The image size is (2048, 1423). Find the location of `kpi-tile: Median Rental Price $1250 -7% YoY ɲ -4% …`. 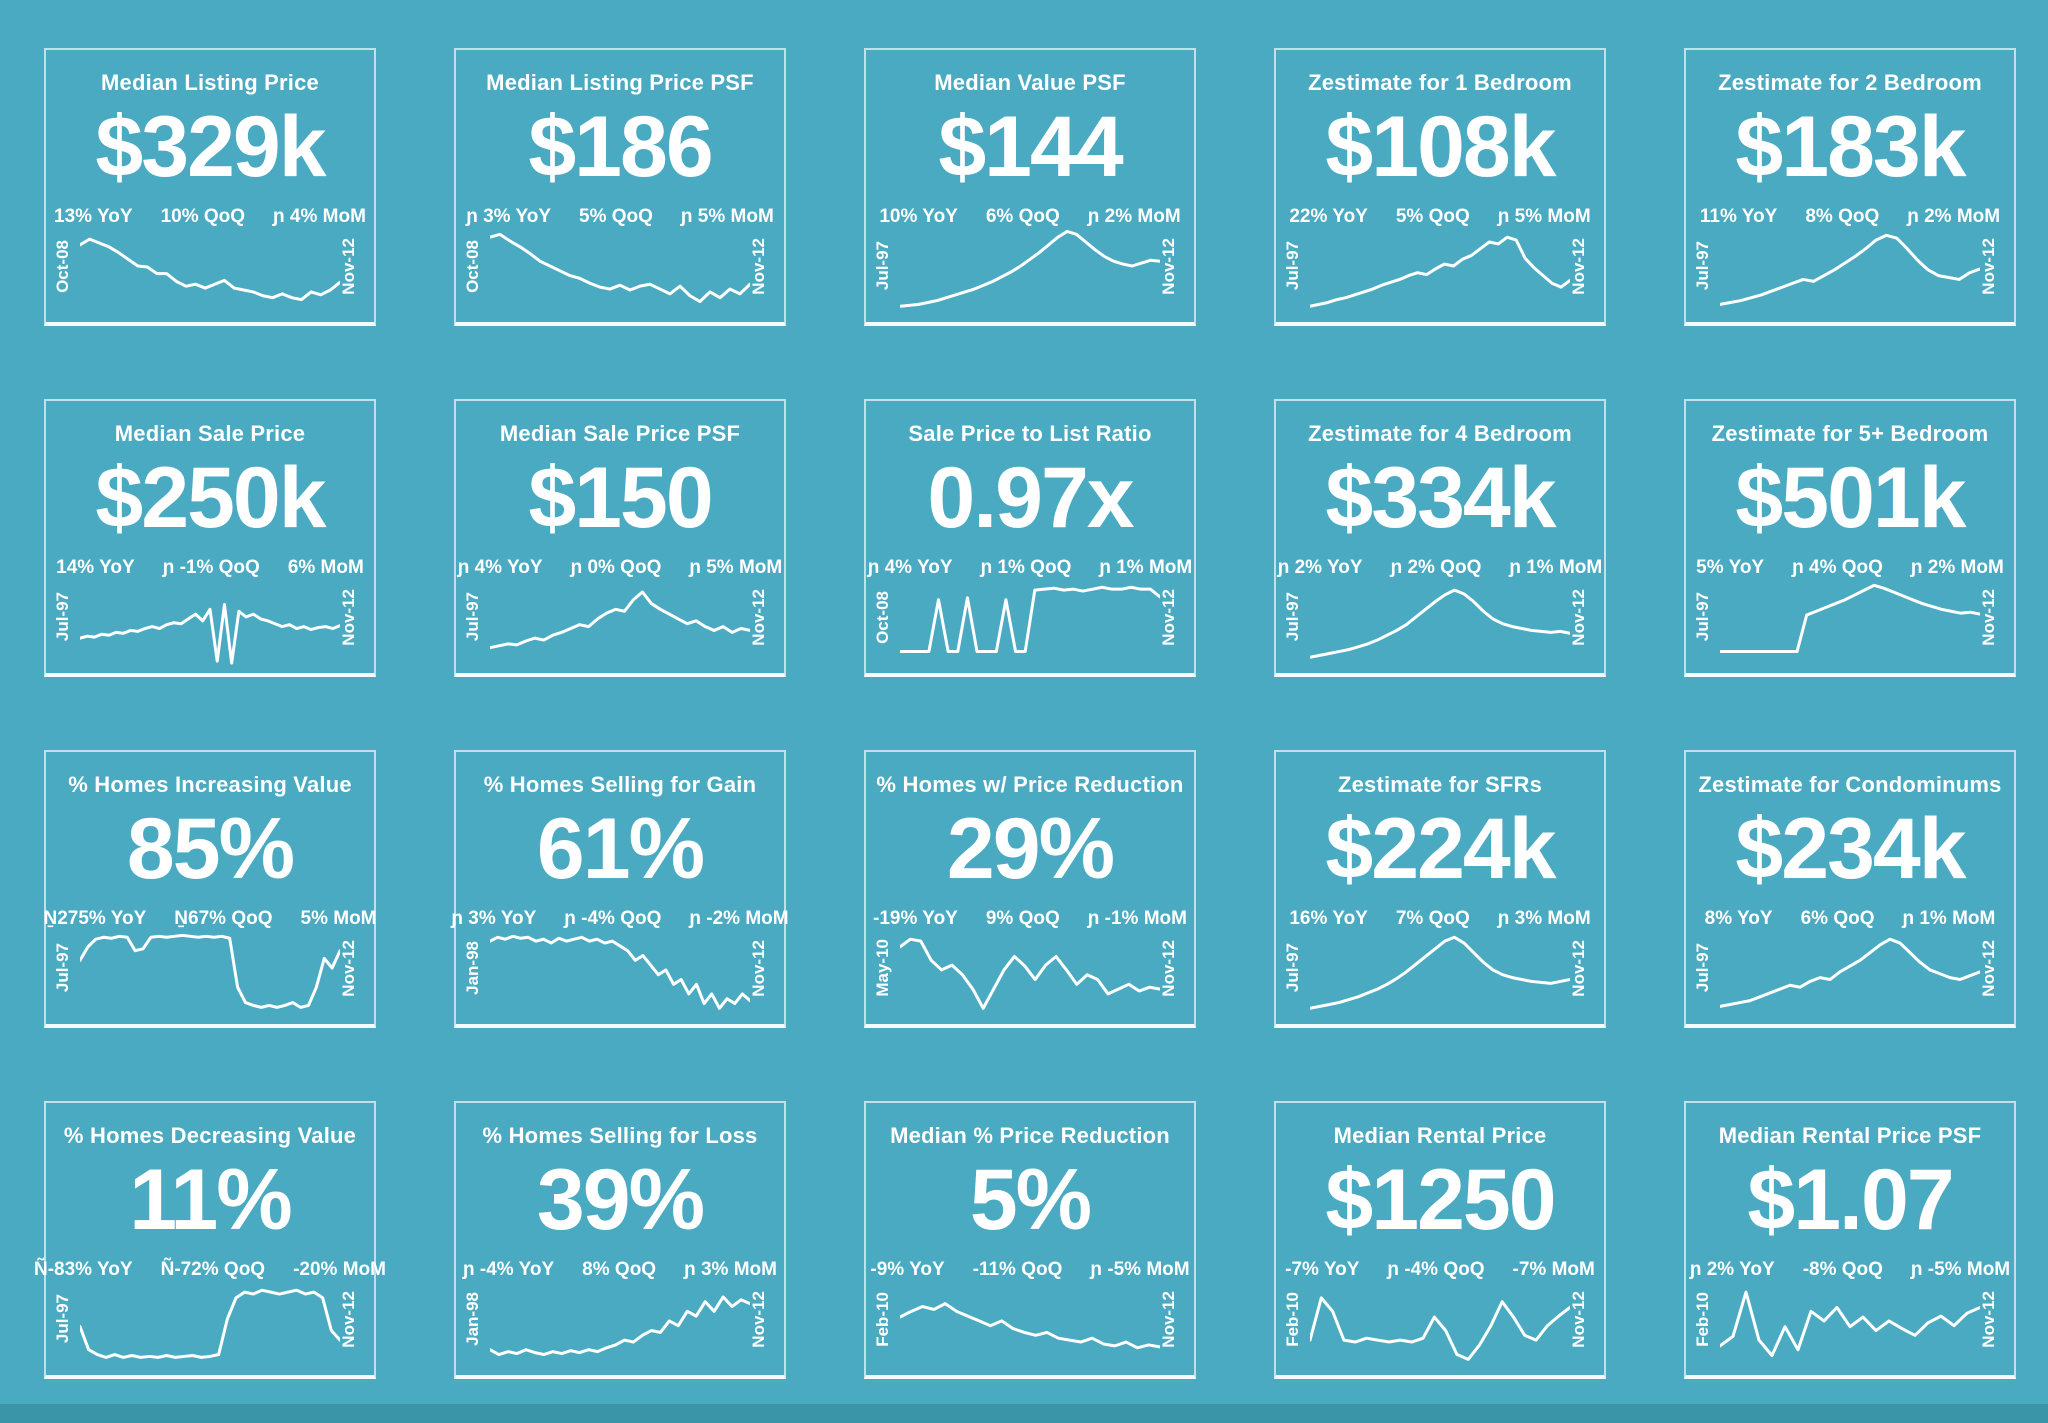

kpi-tile: Median Rental Price $1250 -7% YoY ɲ -4% … is located at coordinates (1440, 1240).